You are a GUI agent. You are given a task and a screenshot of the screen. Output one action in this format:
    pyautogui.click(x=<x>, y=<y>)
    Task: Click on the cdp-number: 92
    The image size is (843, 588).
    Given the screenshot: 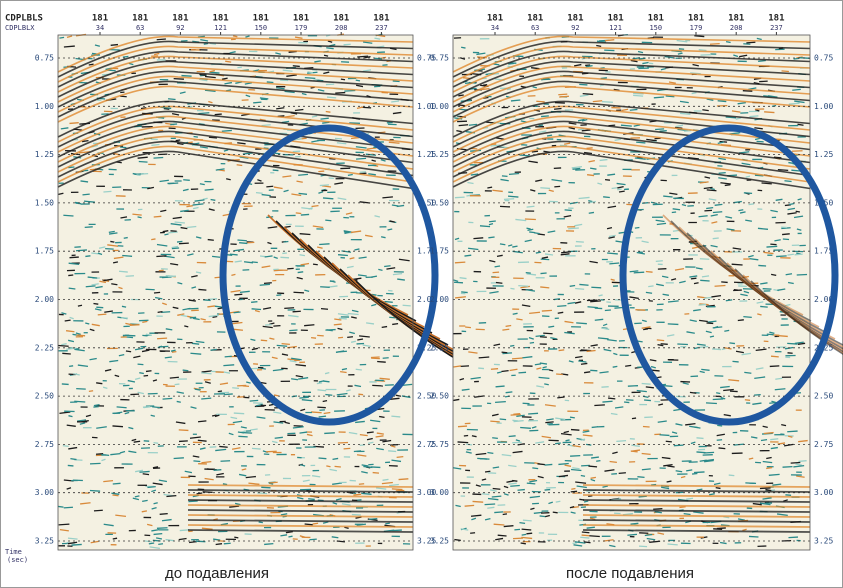 What is the action you would take?
    pyautogui.click(x=575, y=28)
    